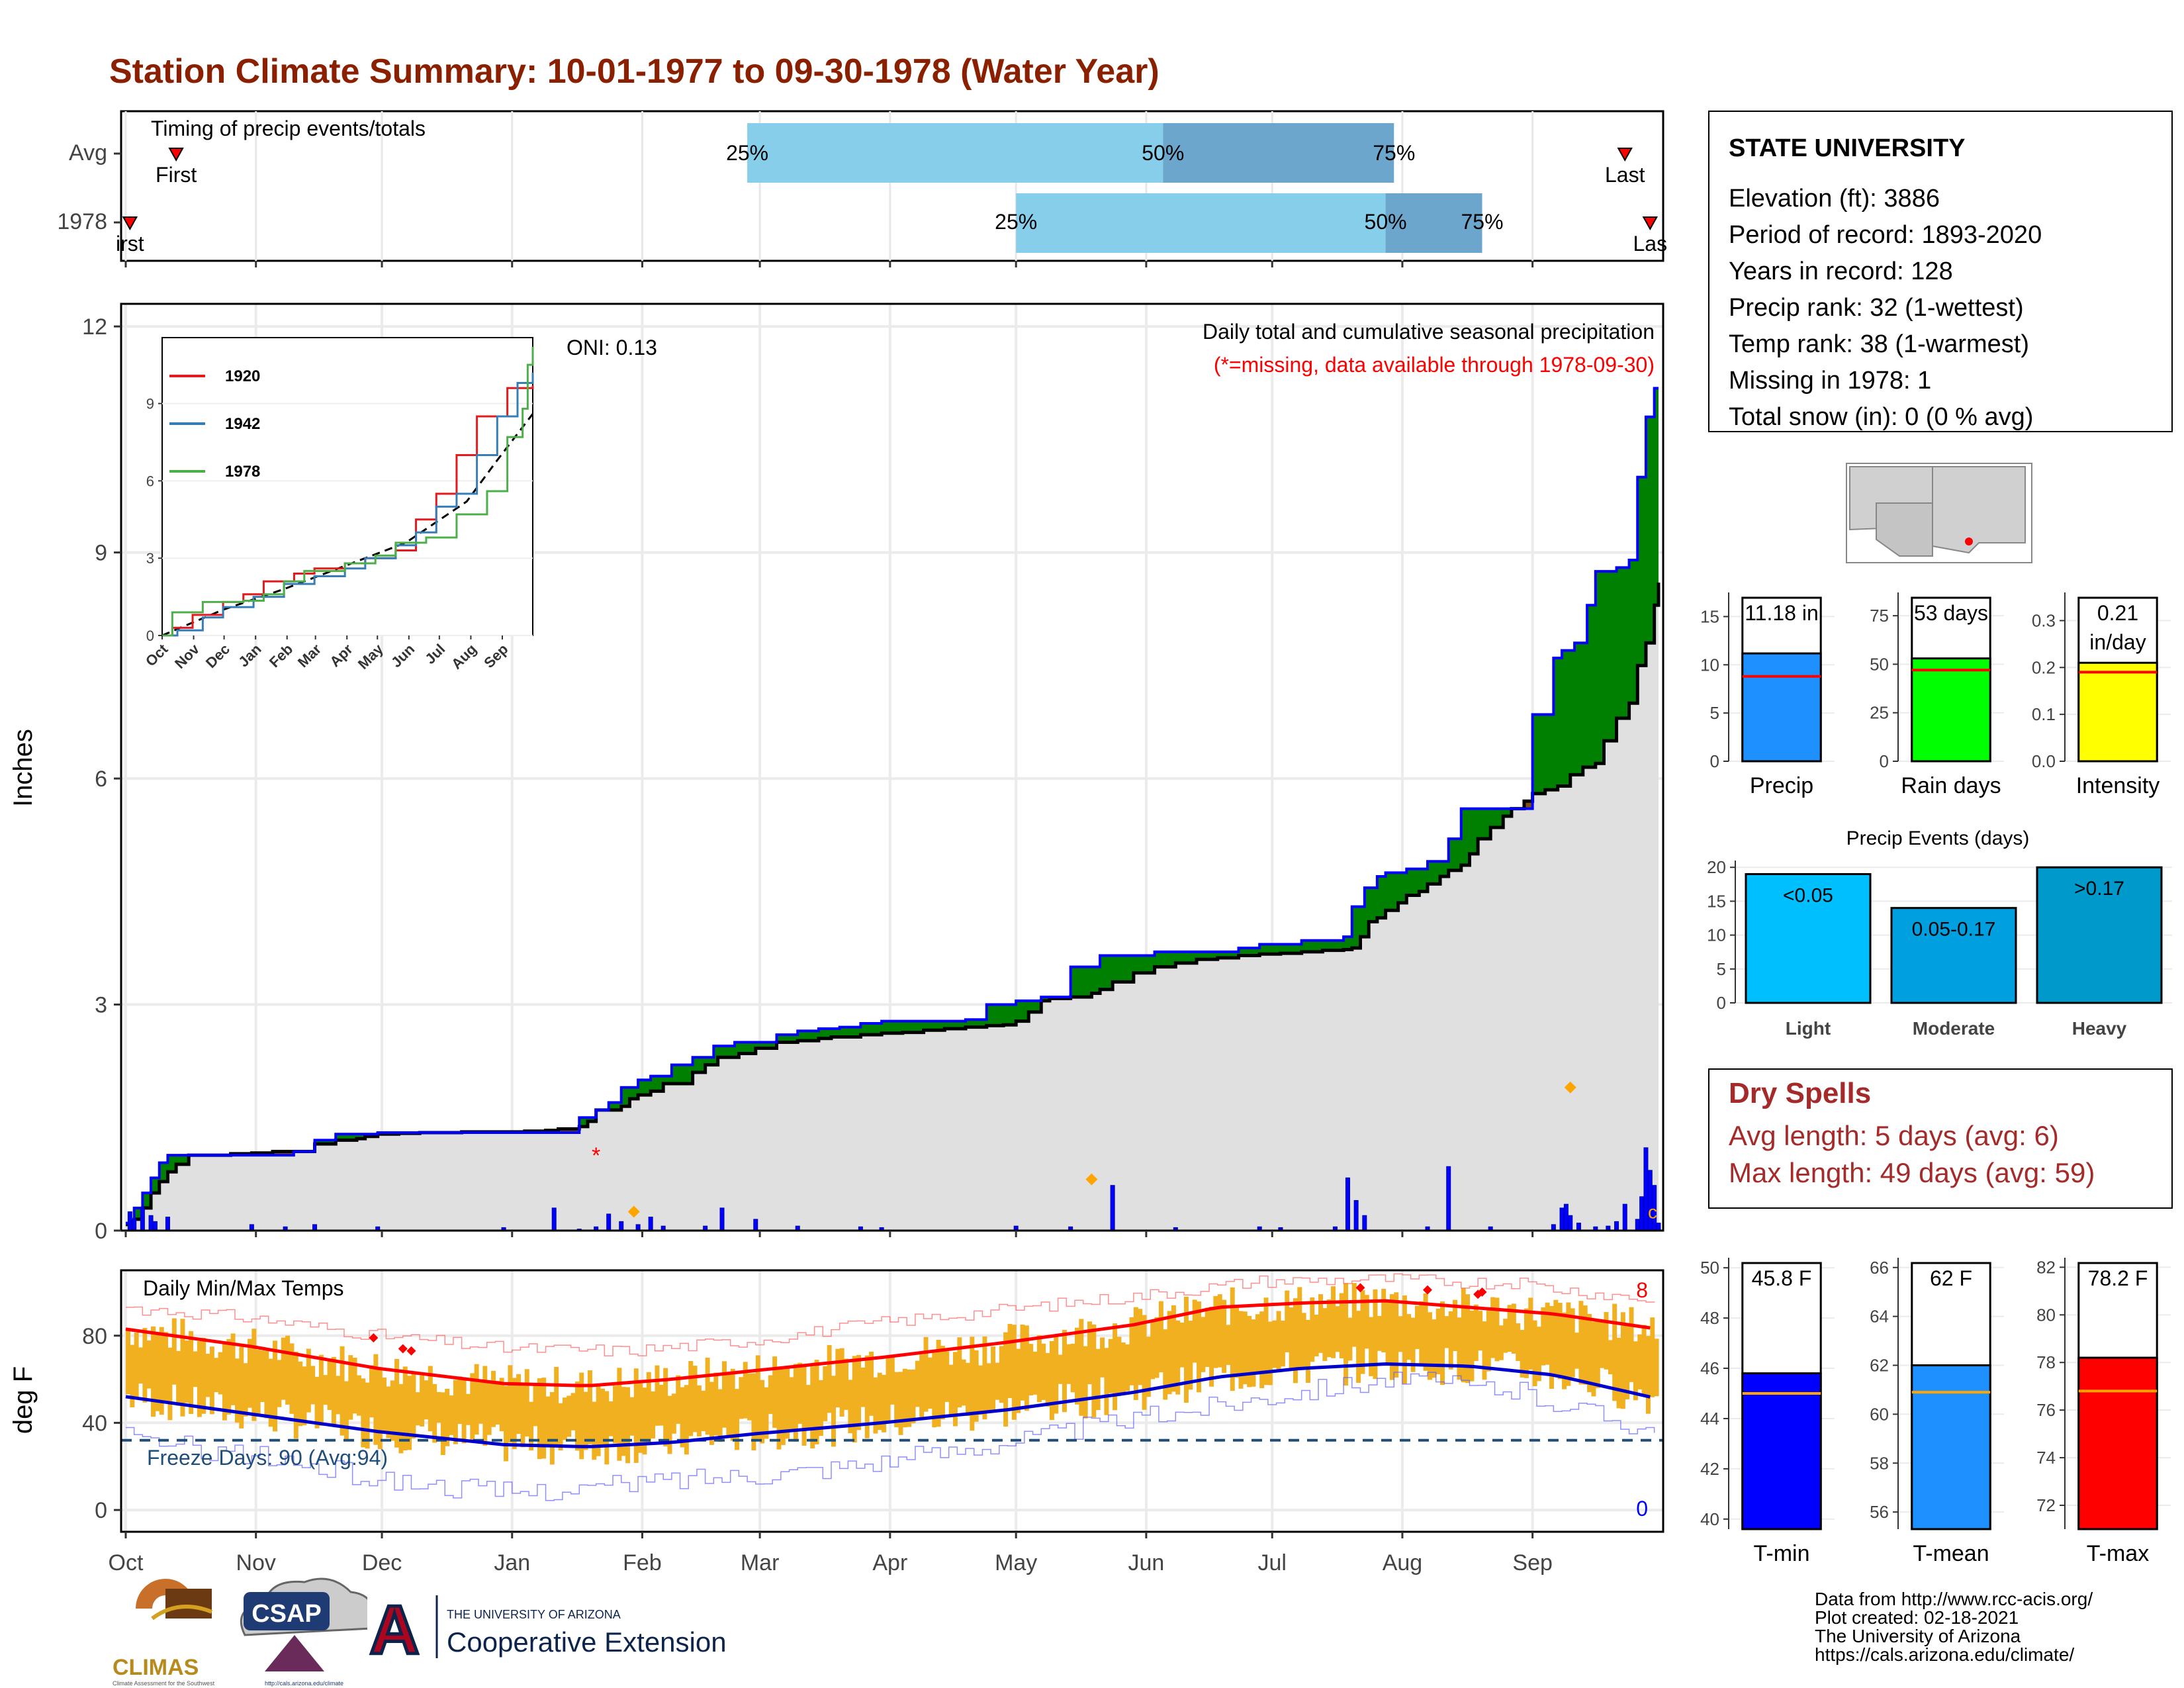 This screenshot has height=1688, width=2184. Describe the element at coordinates (101, 1231) in the screenshot. I see `precip-y-tick: 0` at that location.